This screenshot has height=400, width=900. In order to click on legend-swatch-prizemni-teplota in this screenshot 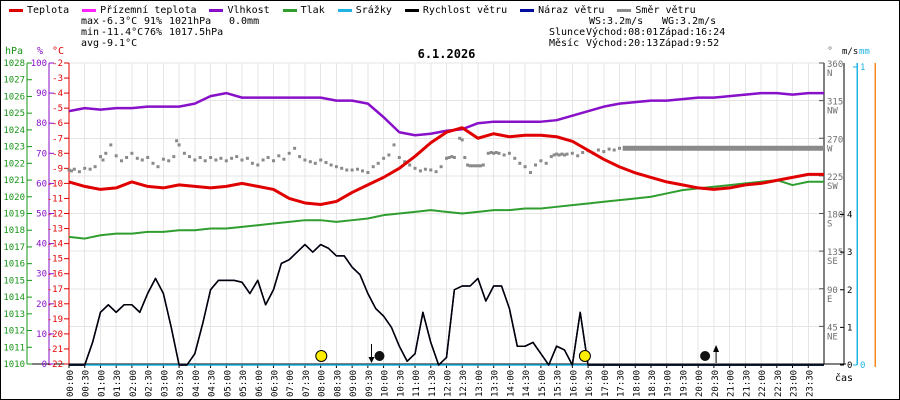, I will do `click(89, 10)`.